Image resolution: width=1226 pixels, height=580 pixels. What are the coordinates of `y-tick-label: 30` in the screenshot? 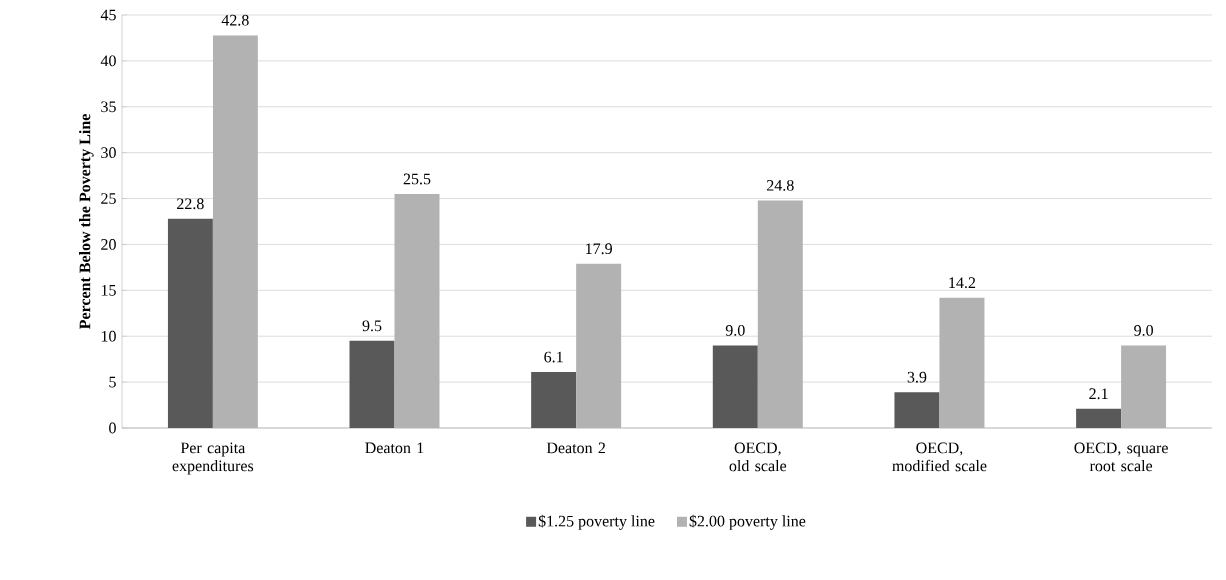 It's located at (108, 153).